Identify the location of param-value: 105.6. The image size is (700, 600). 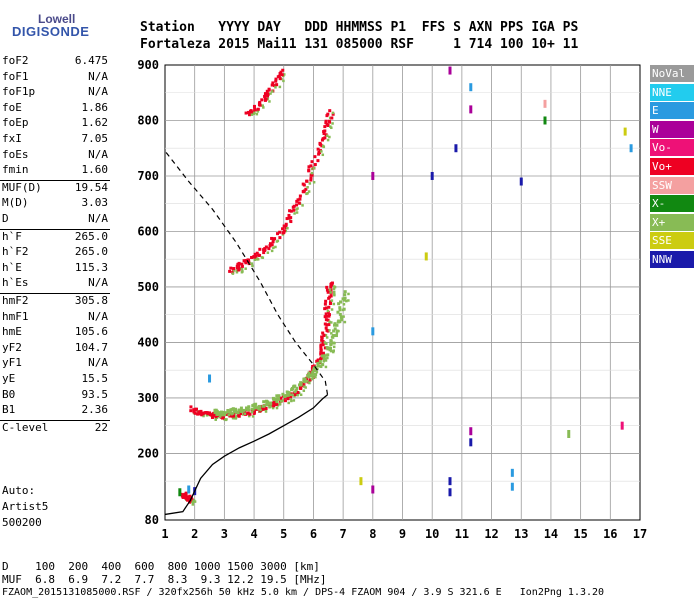
(91, 332).